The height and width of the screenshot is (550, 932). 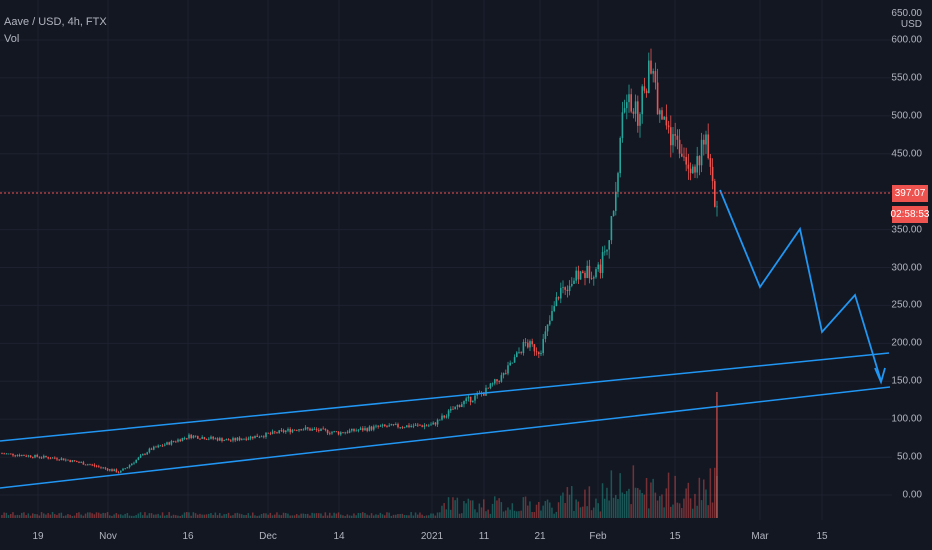 What do you see at coordinates (55, 31) in the screenshot?
I see `chart-legend: Aave / USD, 4h, FTX Vol` at bounding box center [55, 31].